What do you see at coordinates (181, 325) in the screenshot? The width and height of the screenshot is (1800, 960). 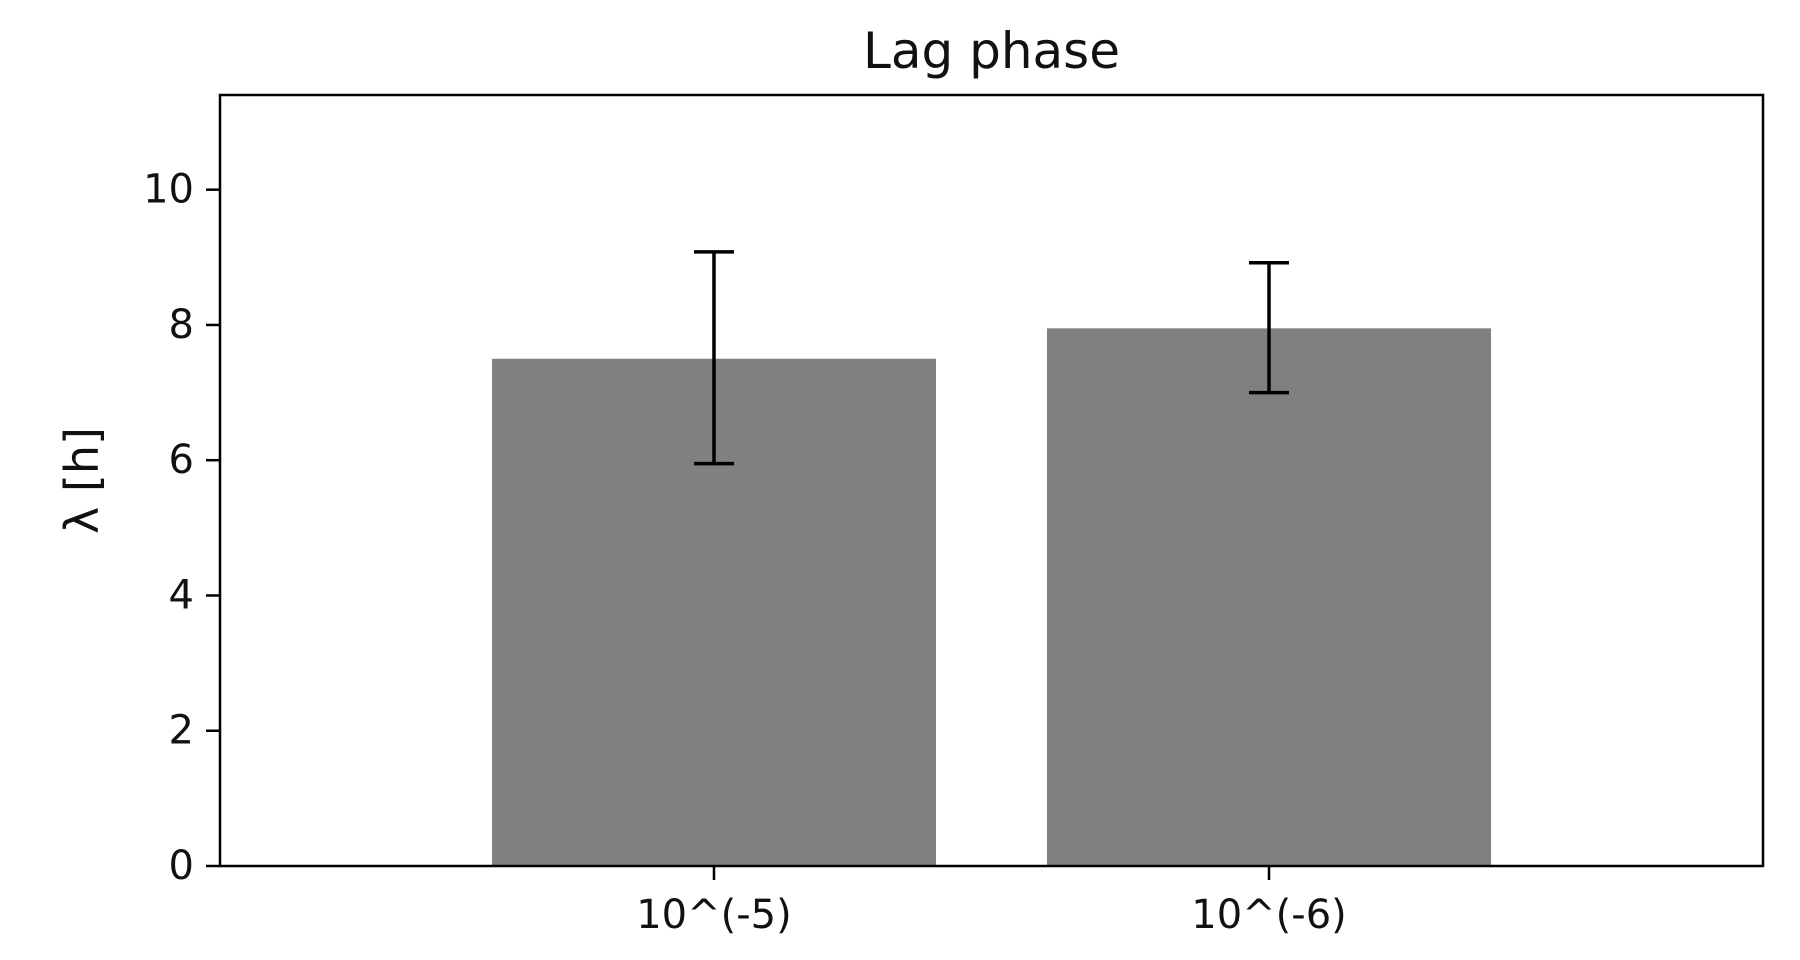 I see `y-tick-label-8: 8` at bounding box center [181, 325].